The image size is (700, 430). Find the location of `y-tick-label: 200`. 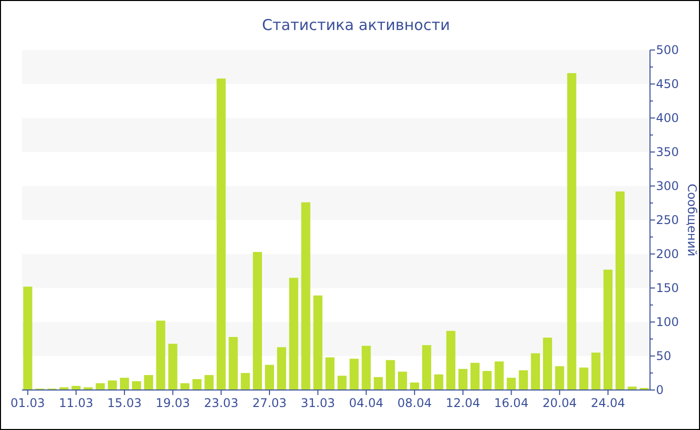

y-tick-label: 200 is located at coordinates (667, 254).